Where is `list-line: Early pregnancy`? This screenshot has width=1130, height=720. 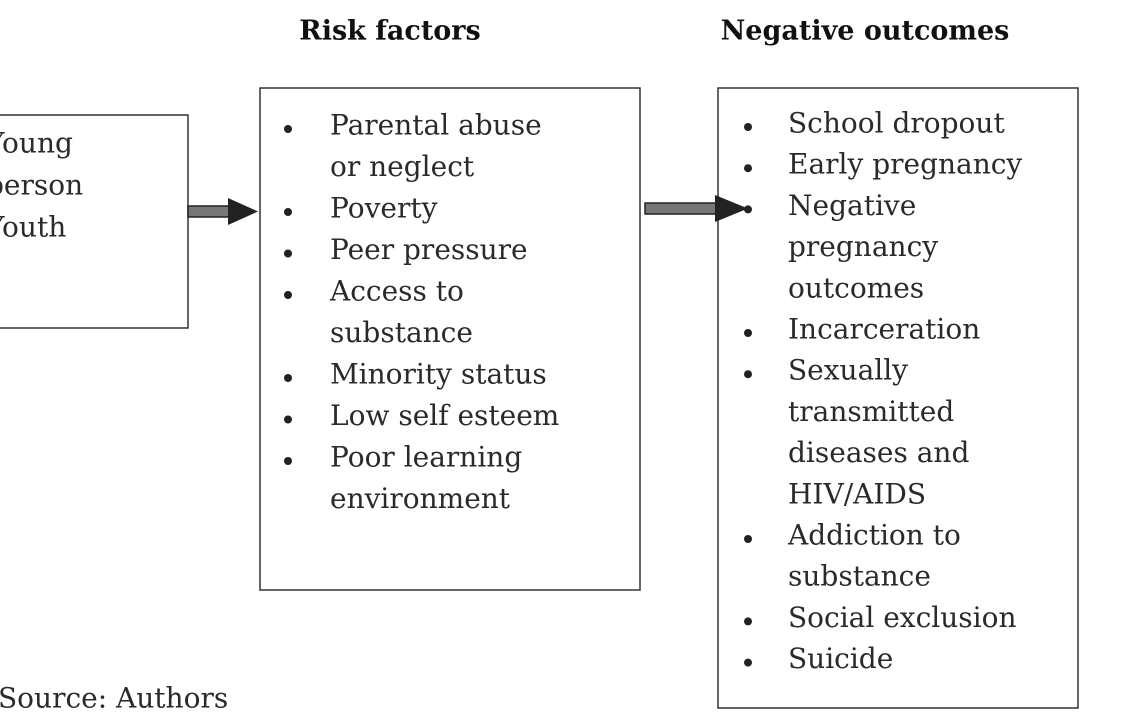 list-line: Early pregnancy is located at coordinates (905, 164).